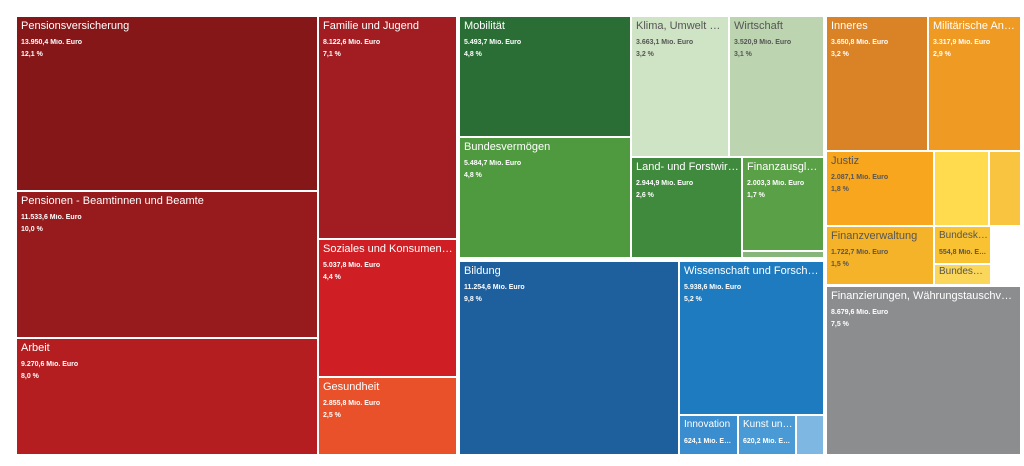  What do you see at coordinates (494, 287) in the screenshot?
I see `tile-value: 11.254,6 Mio. Euro` at bounding box center [494, 287].